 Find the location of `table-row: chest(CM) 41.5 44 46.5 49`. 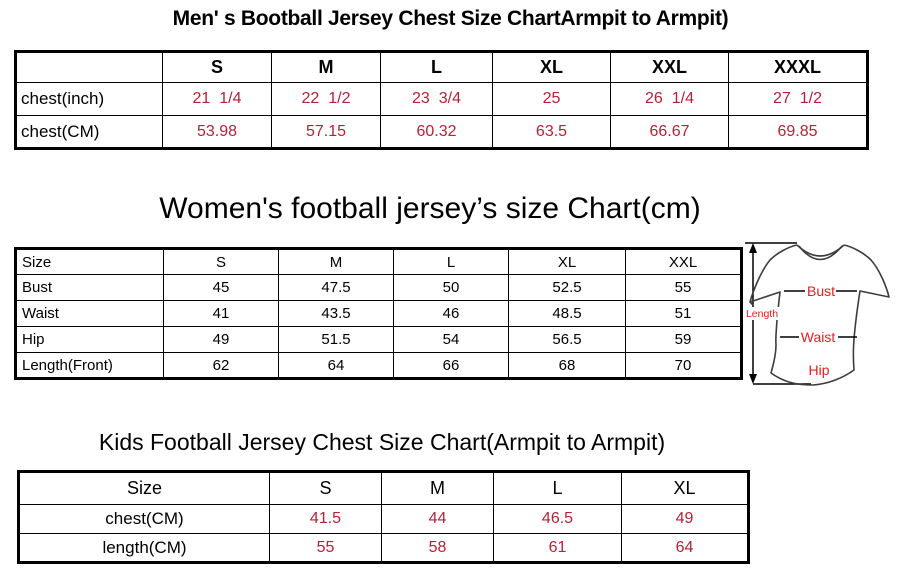

table-row: chest(CM) 41.5 44 46.5 49 is located at coordinates (383, 519).